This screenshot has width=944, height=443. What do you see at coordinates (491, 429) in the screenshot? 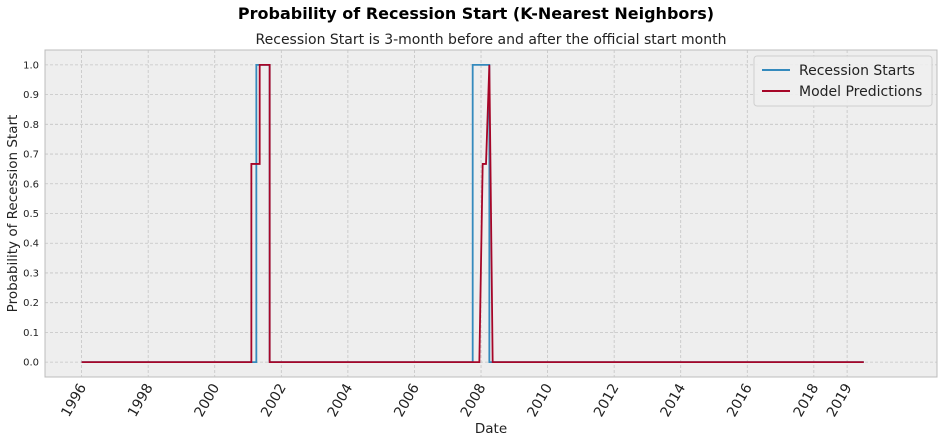
I see `x-axis-label: Date` at bounding box center [491, 429].